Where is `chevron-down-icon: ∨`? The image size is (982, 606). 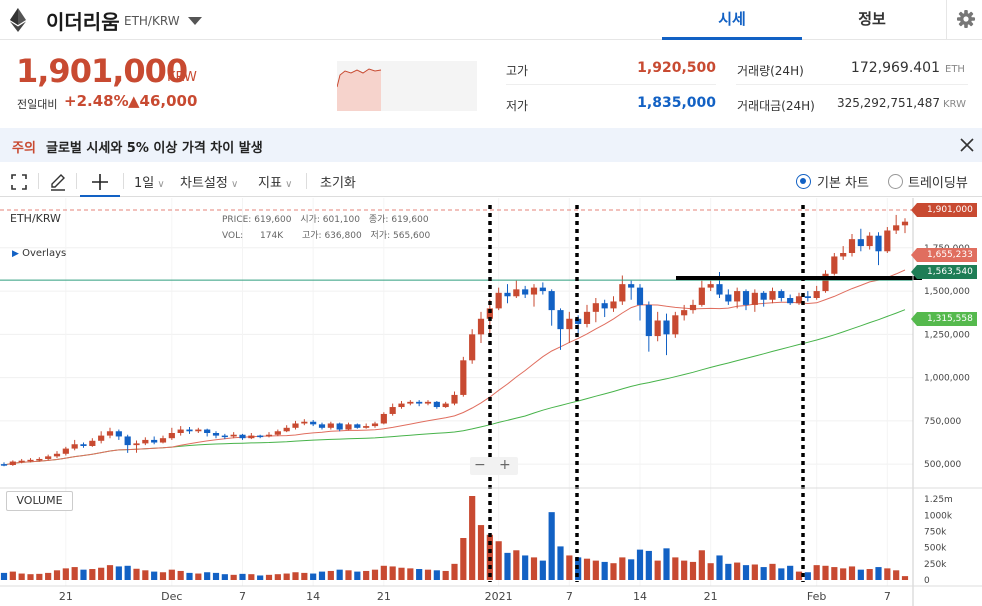 chevron-down-icon: ∨ is located at coordinates (159, 184).